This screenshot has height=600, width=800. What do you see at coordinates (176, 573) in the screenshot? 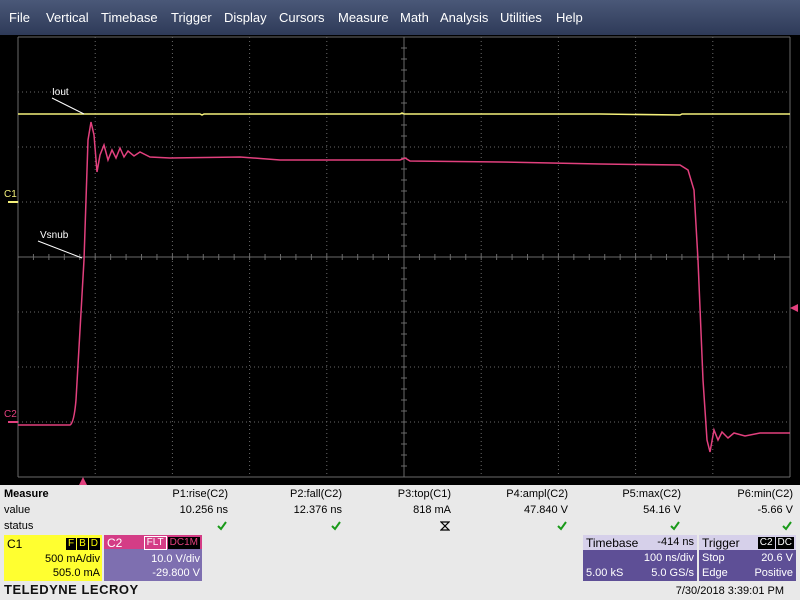
I see `channel-offset: -29.800 V` at bounding box center [176, 573].